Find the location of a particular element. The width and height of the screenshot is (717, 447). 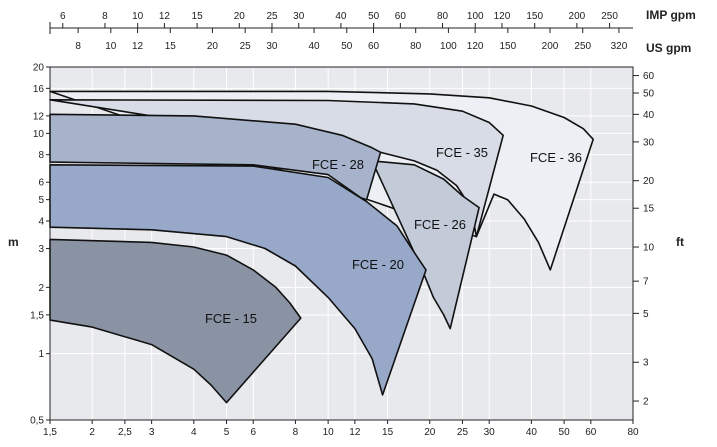

x-tick-label: 2 is located at coordinates (92, 432).